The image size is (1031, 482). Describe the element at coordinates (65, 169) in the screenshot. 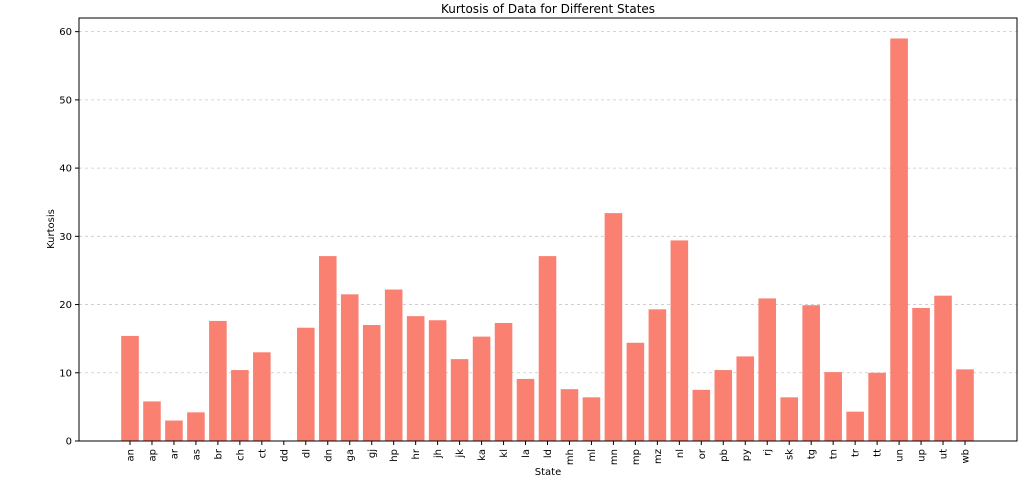

I see `y-tick-label: 40` at that location.